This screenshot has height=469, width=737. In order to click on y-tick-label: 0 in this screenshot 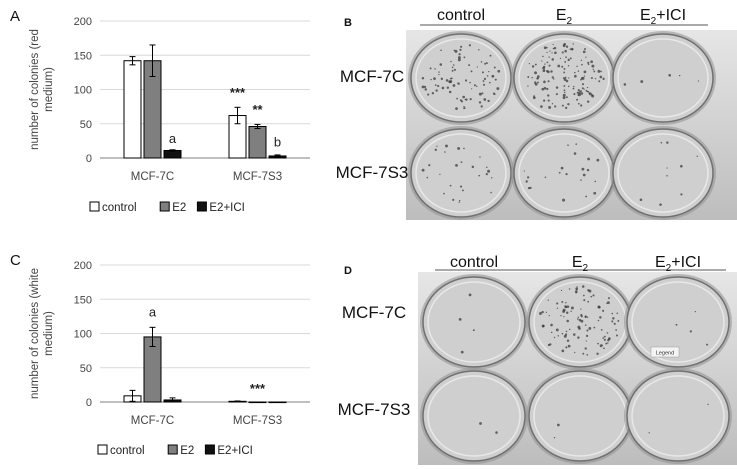, I will do `click(89, 403)`.